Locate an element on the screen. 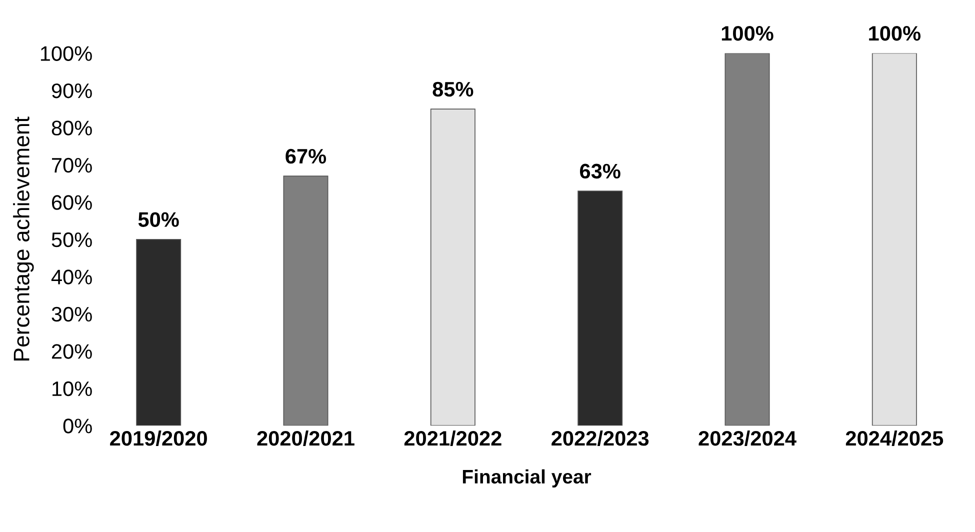  y-tick-label: 80% is located at coordinates (72, 128).